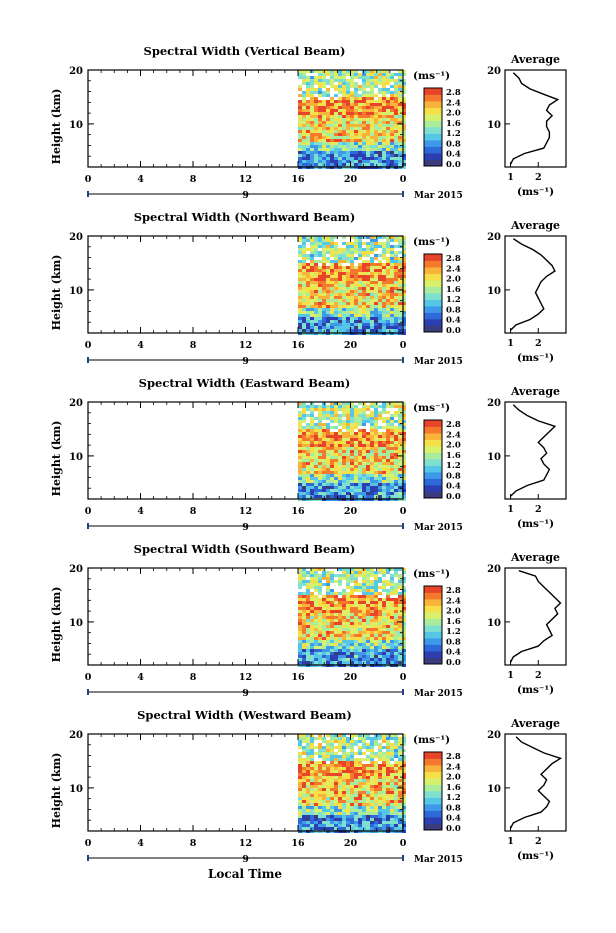 The width and height of the screenshot is (616, 933). I want to click on x-tick-label: 4, so click(140, 843).